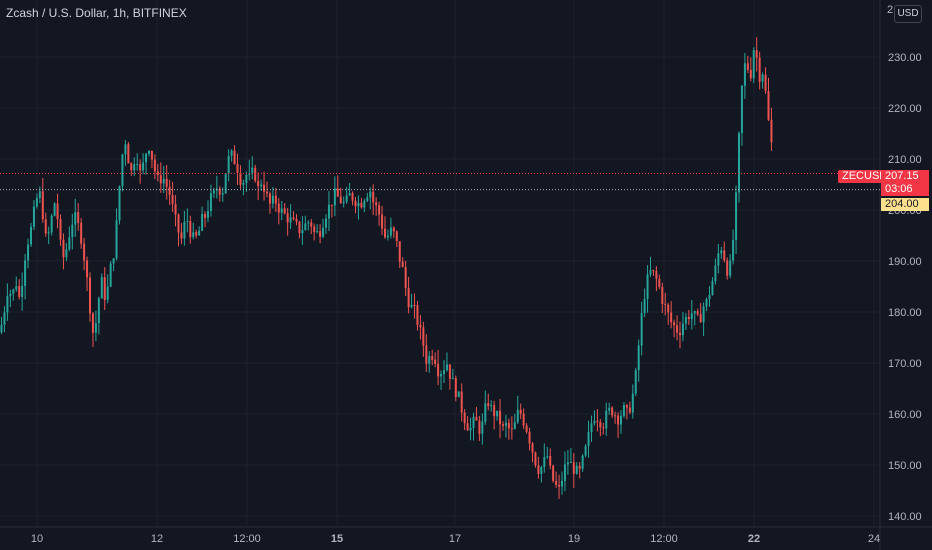  Describe the element at coordinates (905, 58) in the screenshot. I see `price-tick-label: 230.00` at that location.